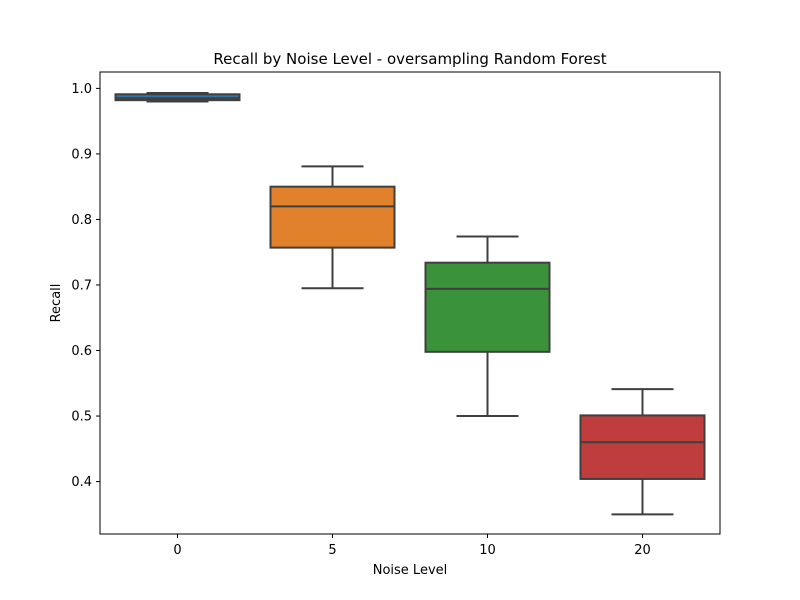  What do you see at coordinates (412, 546) in the screenshot?
I see `x-axis: 0 5 10 20` at bounding box center [412, 546].